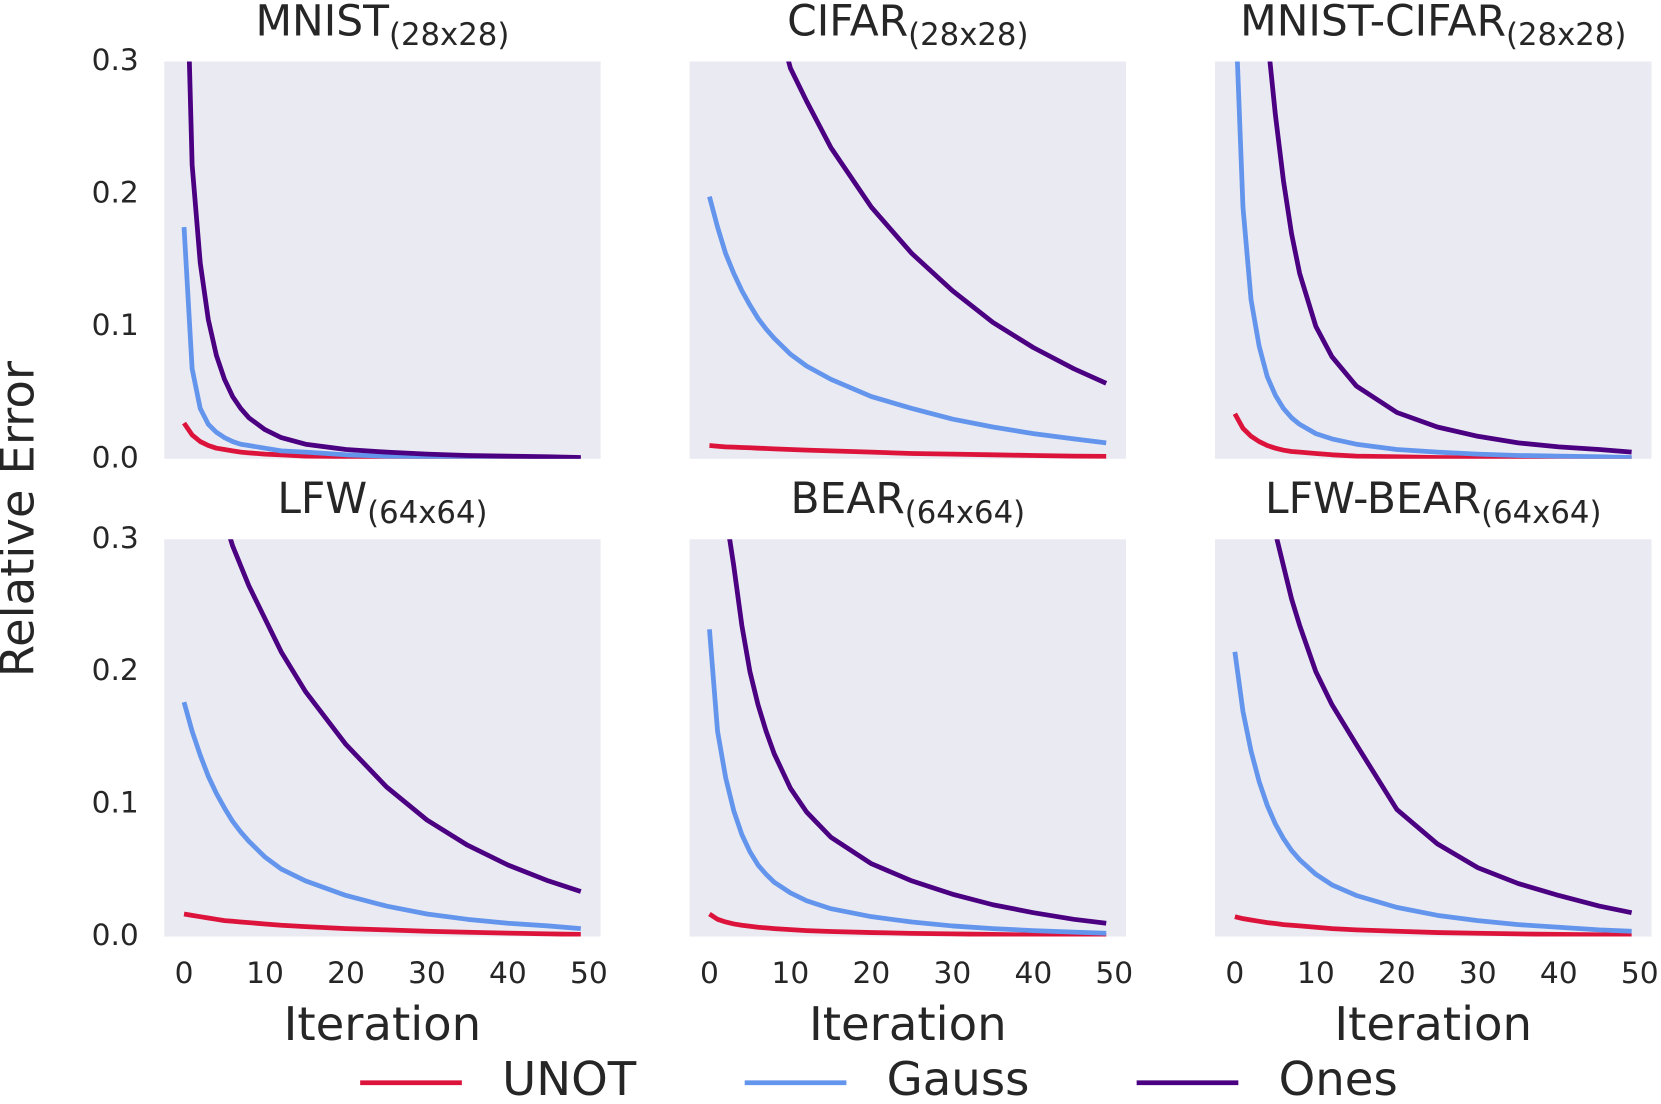 This screenshot has height=1104, width=1661. Describe the element at coordinates (322, 498) in the screenshot. I see `title-main: LFW` at that location.